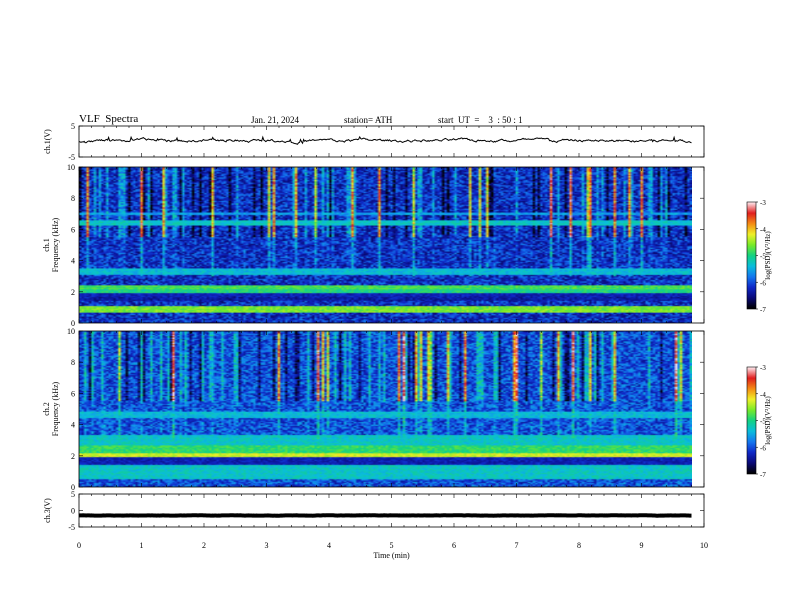 The image size is (792, 612). What do you see at coordinates (275, 120) in the screenshot?
I see `date-label: Jan. 21, 2024` at bounding box center [275, 120].